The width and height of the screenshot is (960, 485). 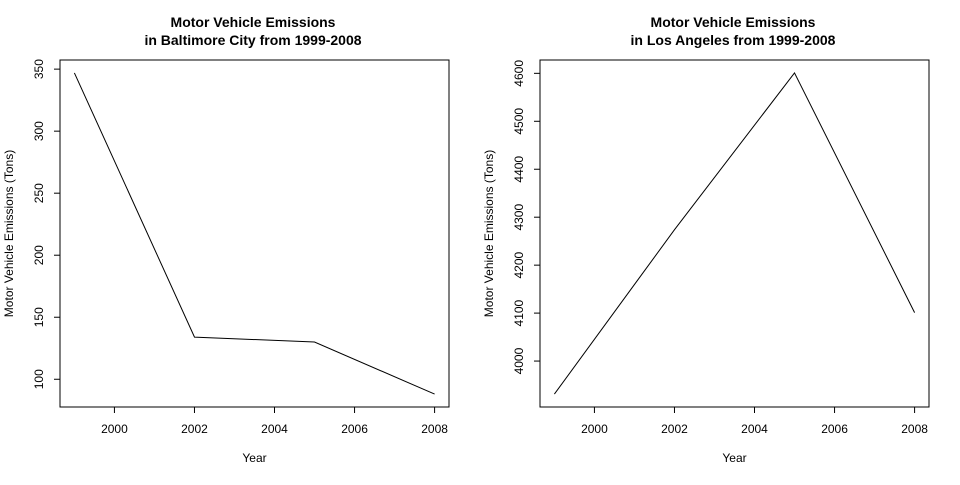 I want to click on chart-1-y-tick-label: 300, so click(x=39, y=131).